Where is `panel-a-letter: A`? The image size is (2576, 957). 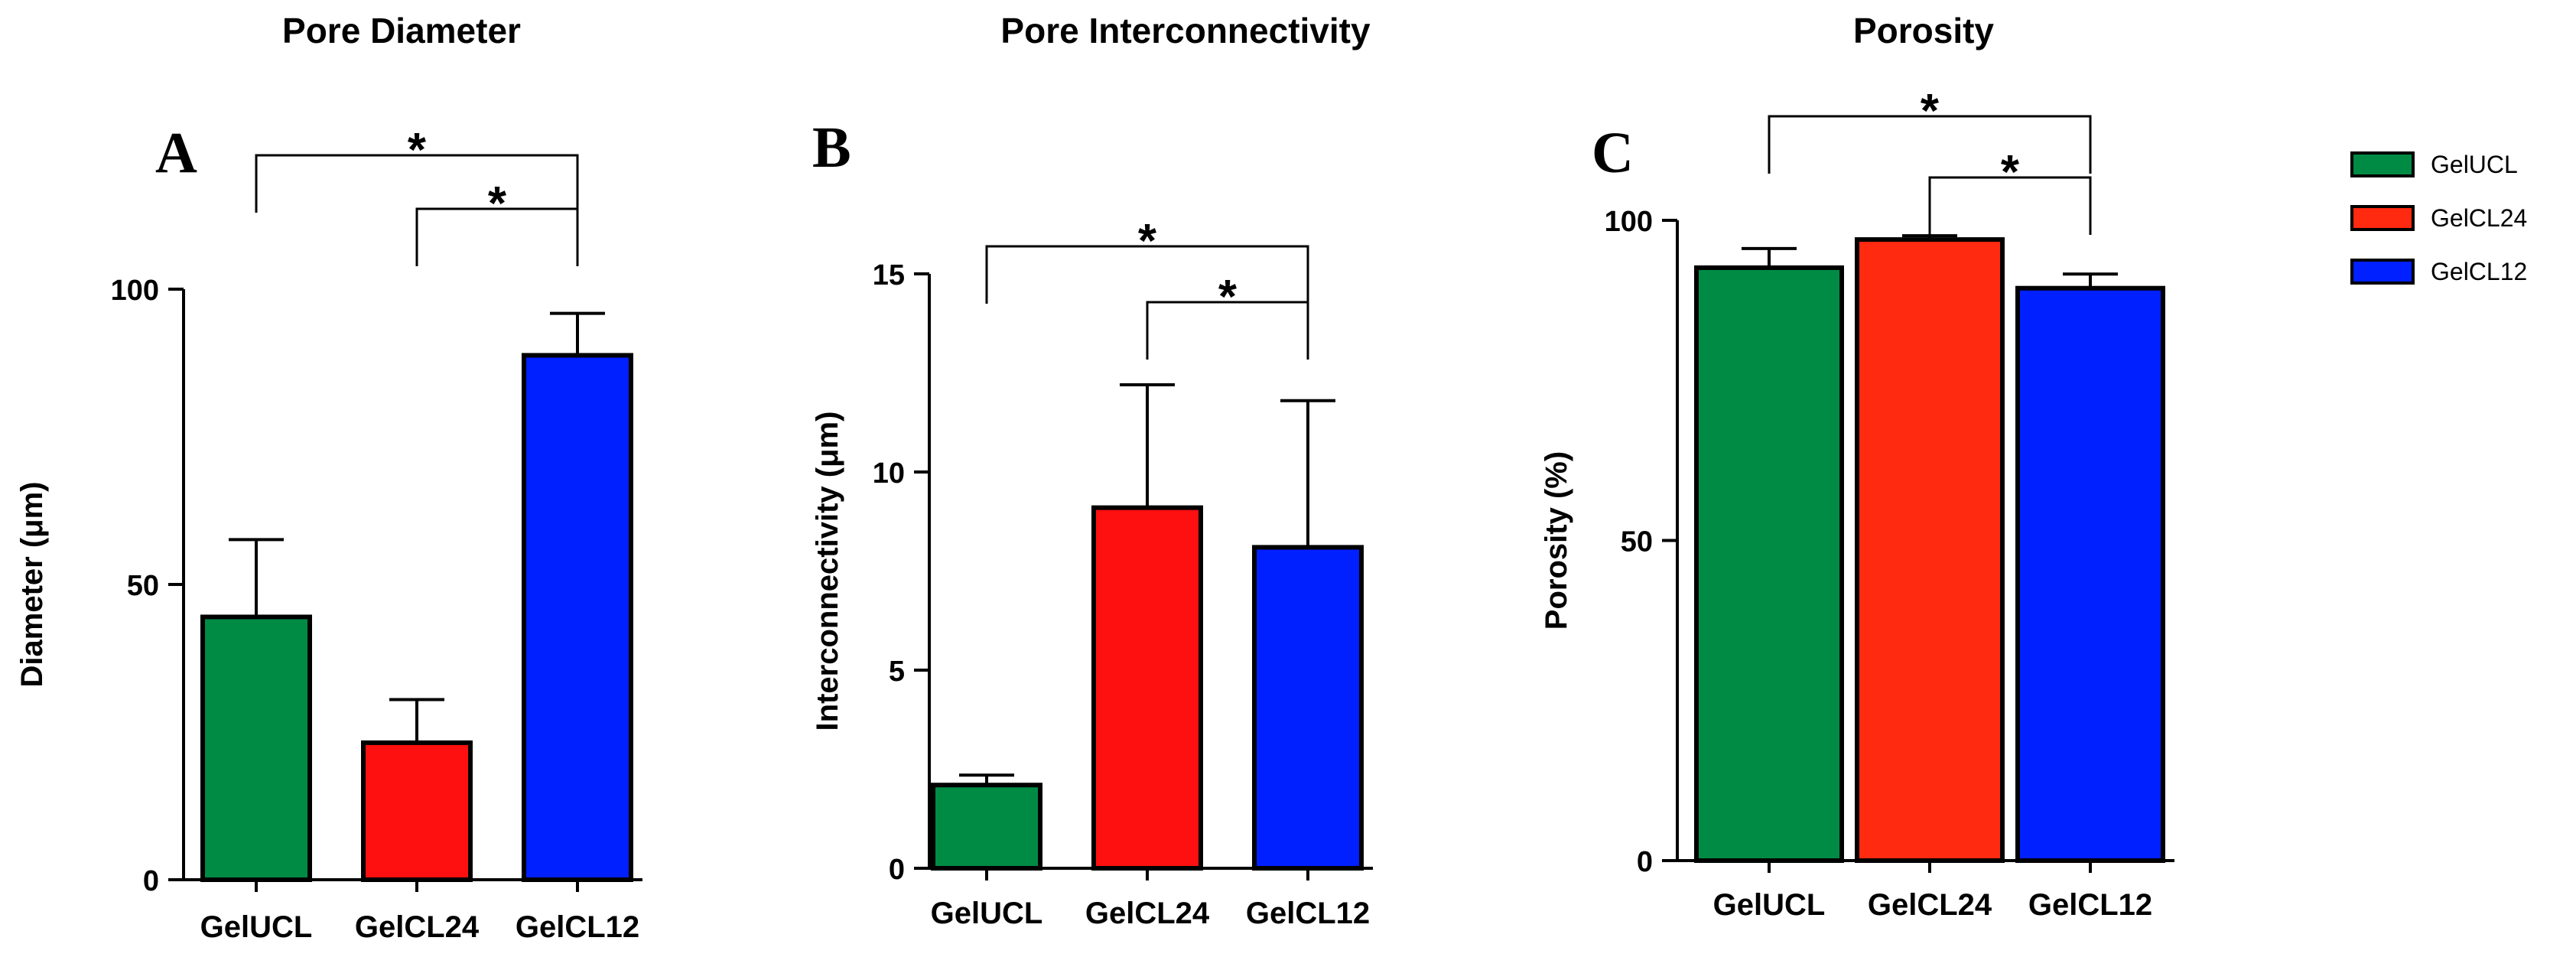 panel-a-letter: A is located at coordinates (176, 153).